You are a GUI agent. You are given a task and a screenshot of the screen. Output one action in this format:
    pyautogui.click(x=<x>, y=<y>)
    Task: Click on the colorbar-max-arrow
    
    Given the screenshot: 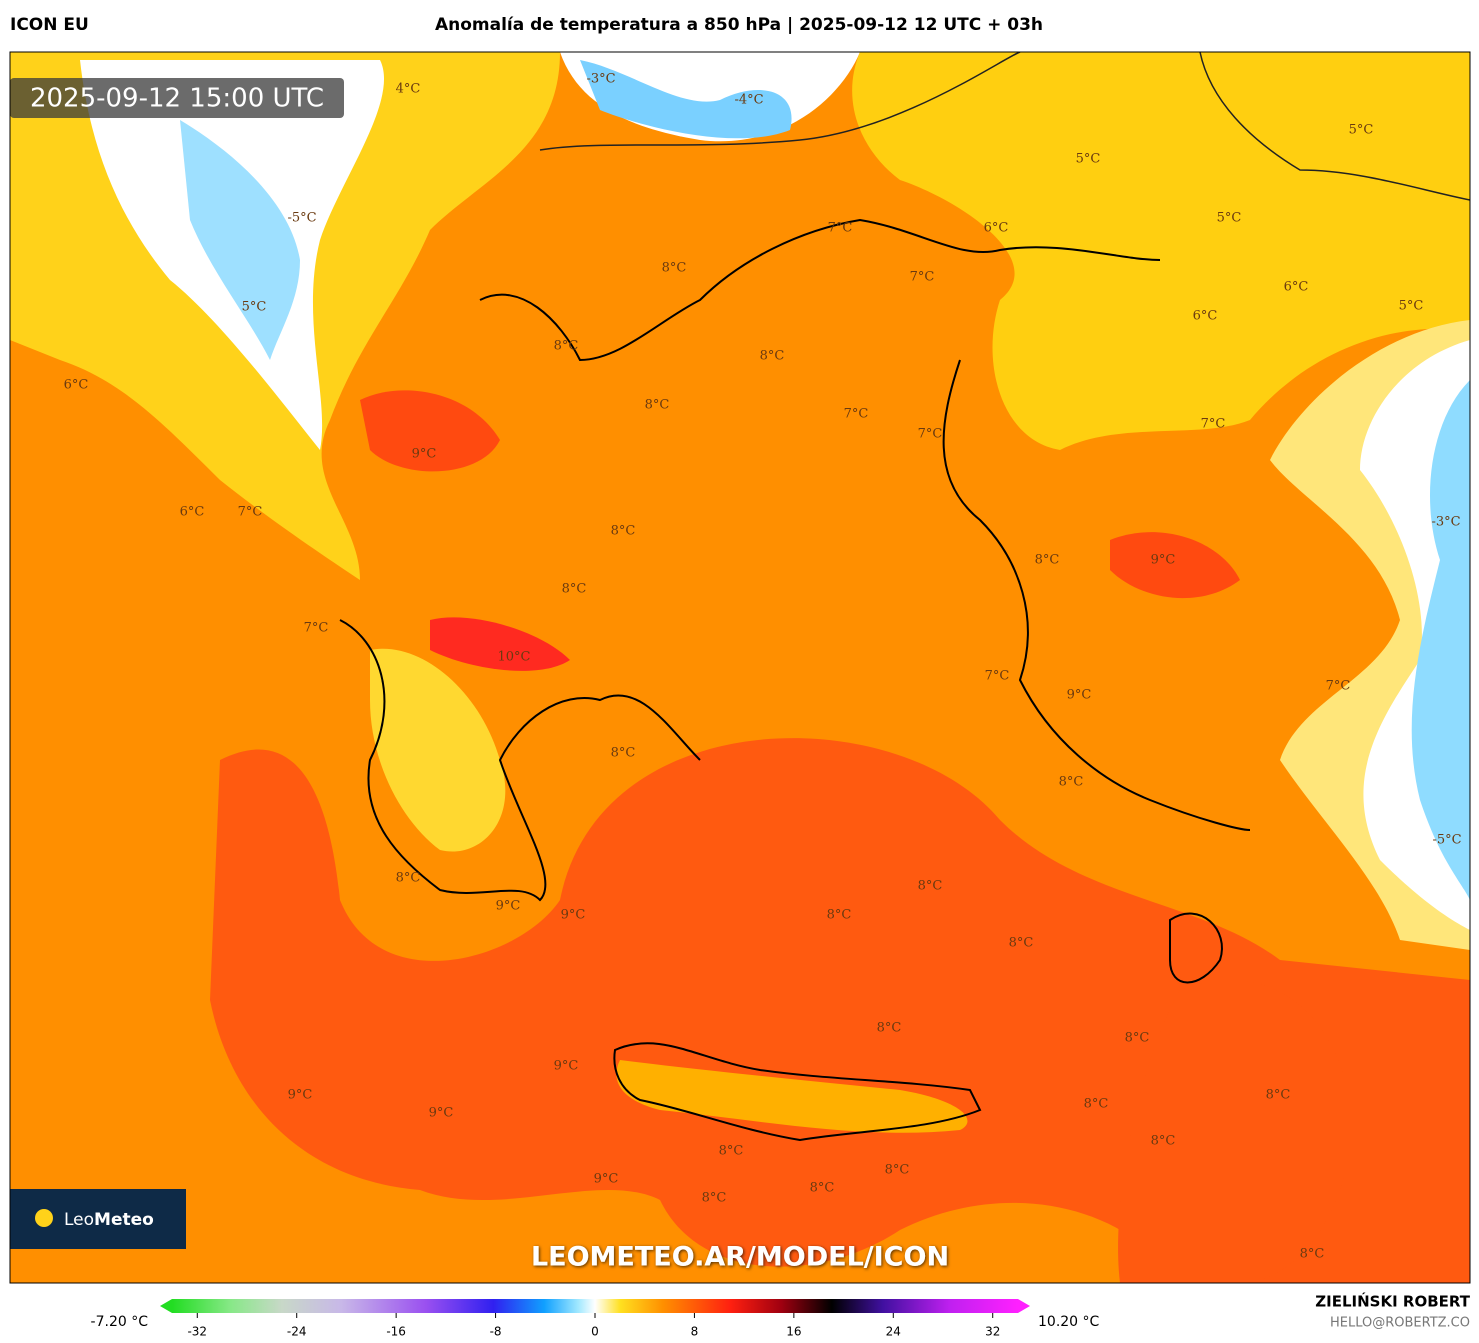 What is the action you would take?
    pyautogui.click(x=1024, y=1306)
    